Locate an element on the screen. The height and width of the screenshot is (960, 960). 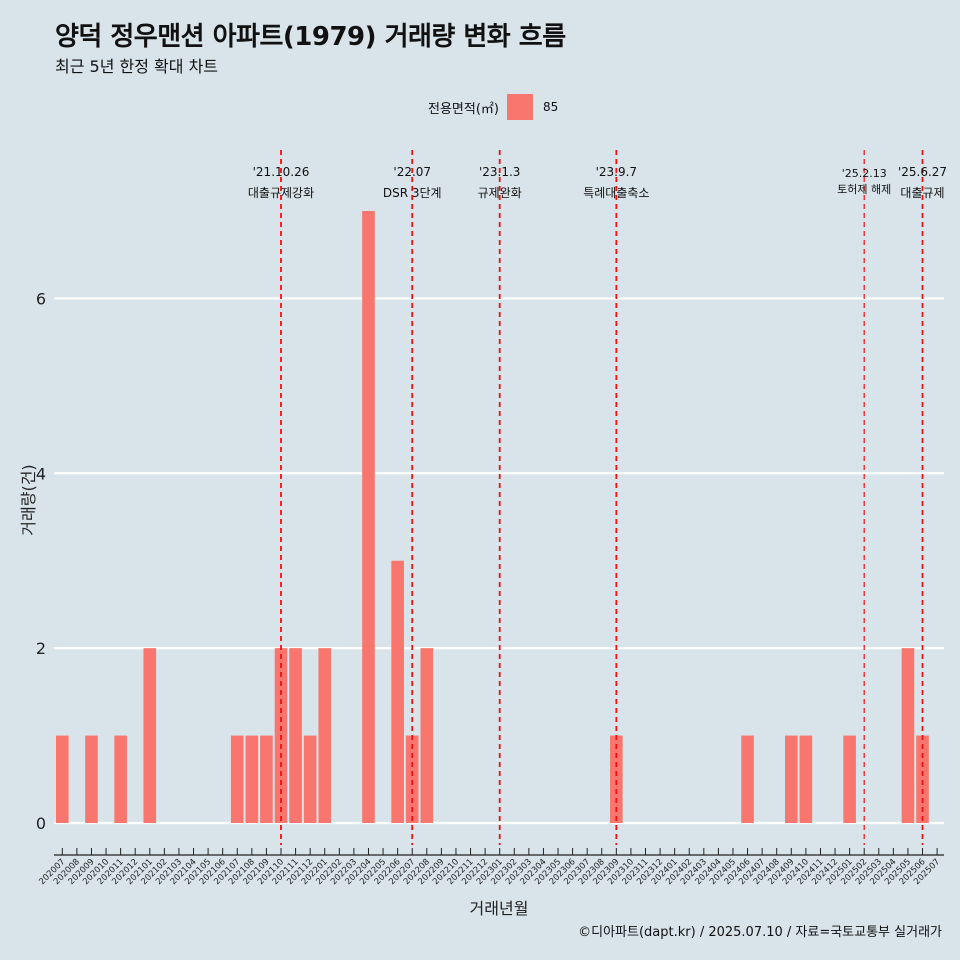
event-label: 토허제 해제 is located at coordinates (864, 189).